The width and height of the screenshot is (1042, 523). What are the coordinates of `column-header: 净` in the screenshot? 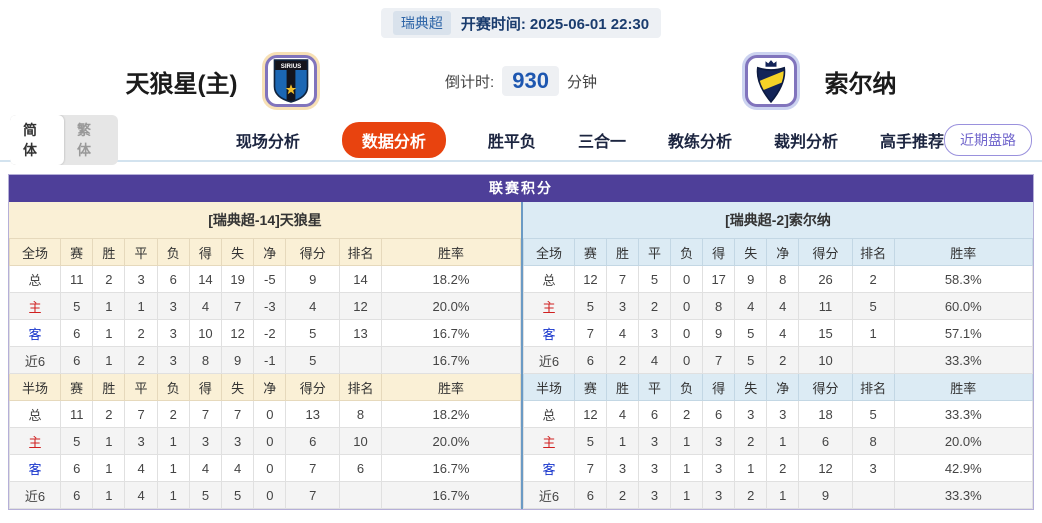 It's located at (270, 387).